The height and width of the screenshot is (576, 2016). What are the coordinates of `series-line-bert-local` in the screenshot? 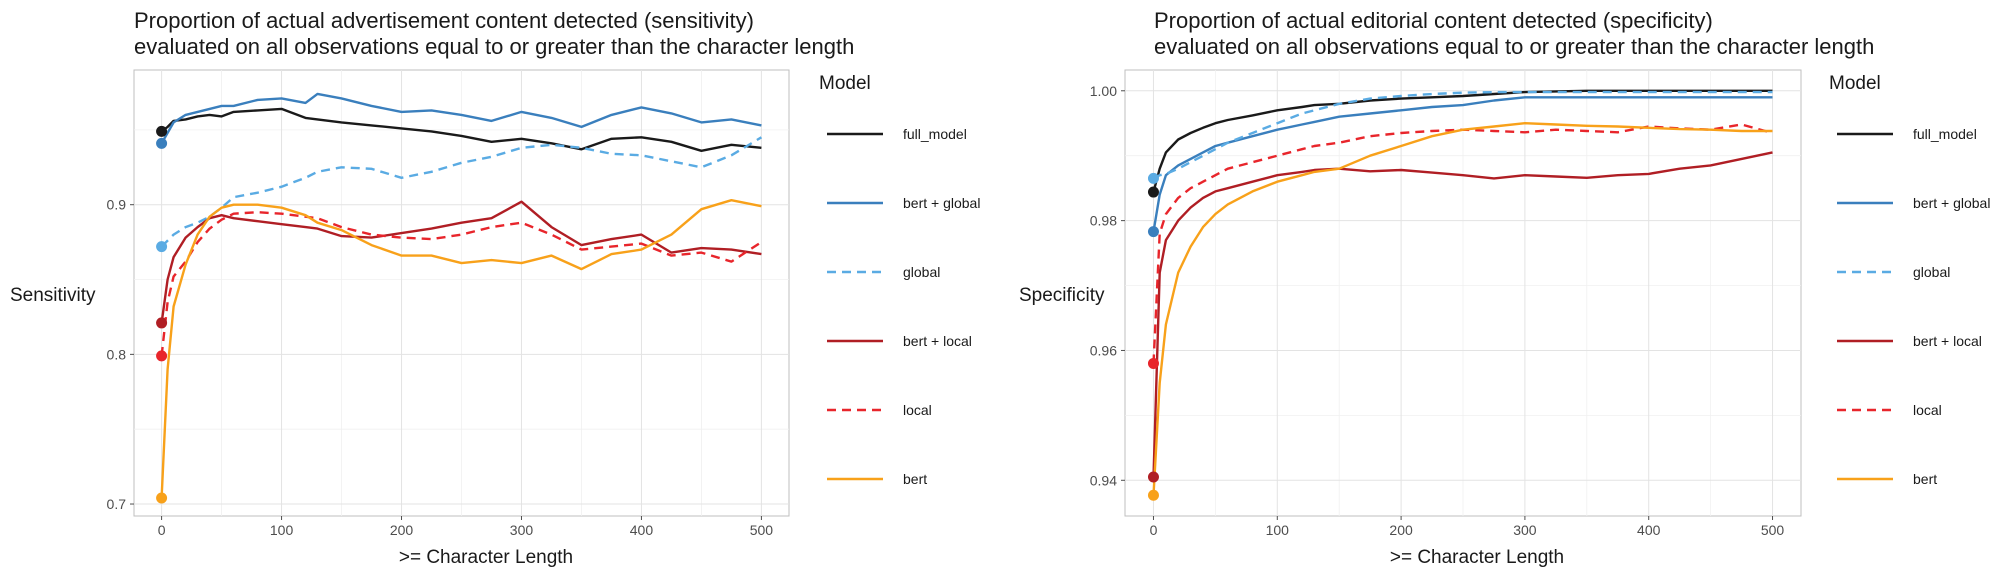 It's located at (461, 262).